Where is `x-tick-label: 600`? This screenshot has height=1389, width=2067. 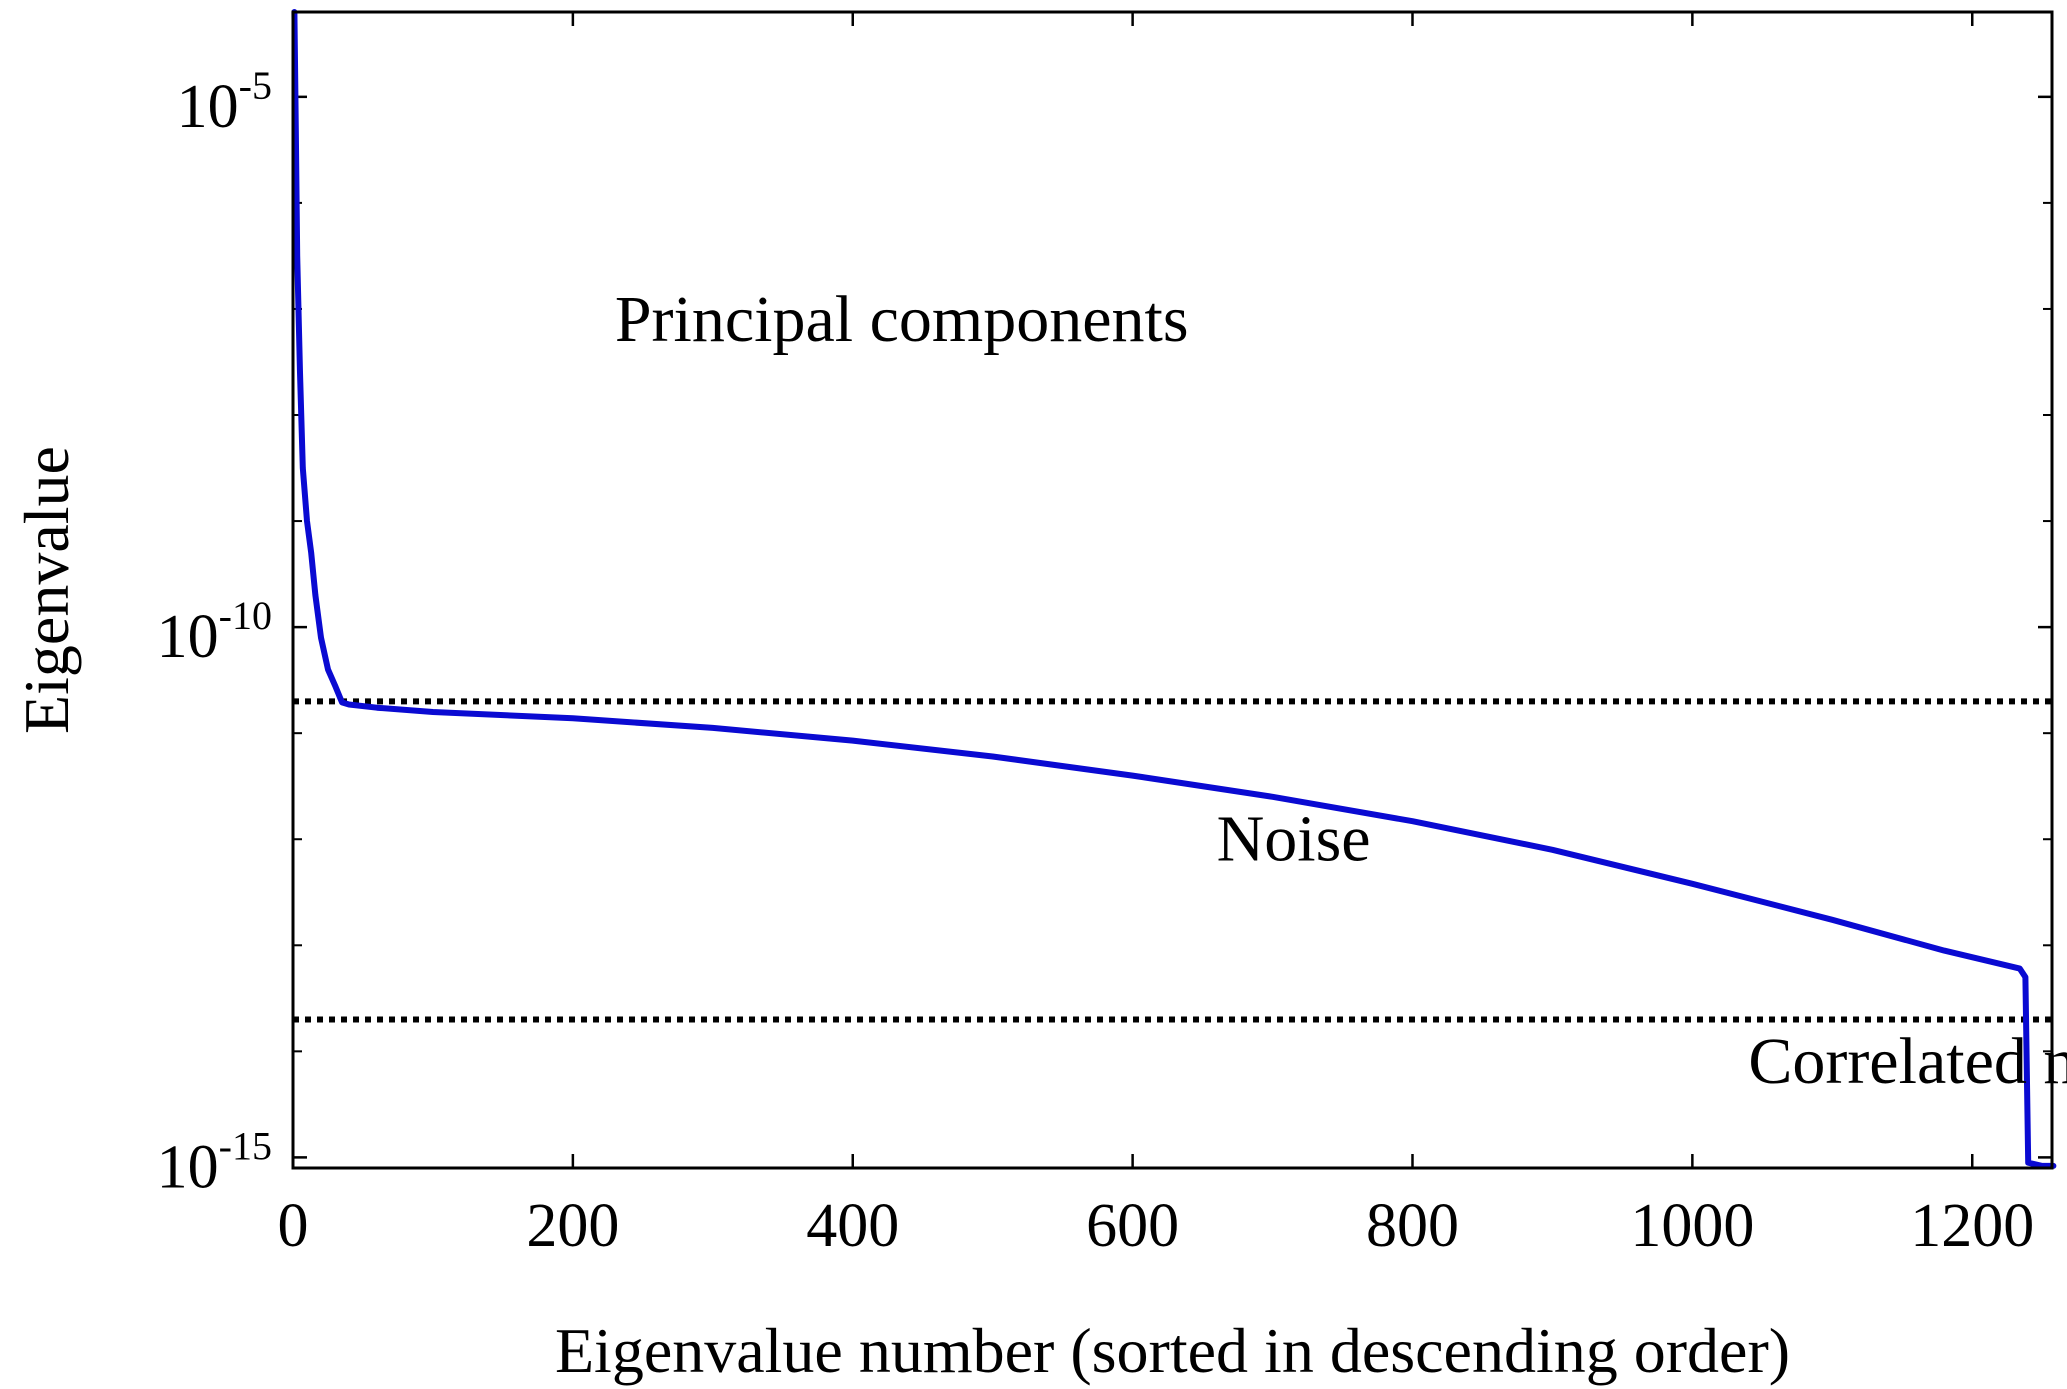 x-tick-label: 600 is located at coordinates (1132, 1226).